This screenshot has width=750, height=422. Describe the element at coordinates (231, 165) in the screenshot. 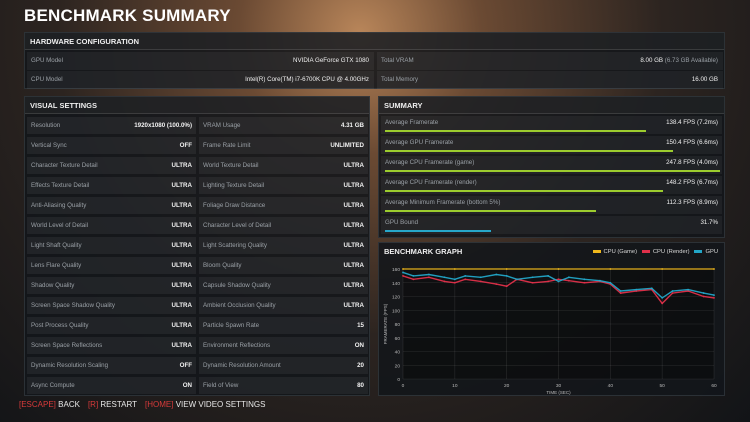

I see `setting-label: World Texture Detail` at that location.